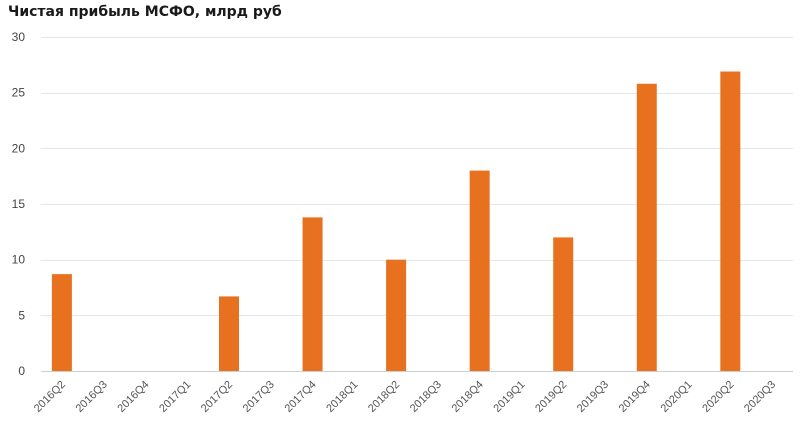 The width and height of the screenshot is (803, 426). Describe the element at coordinates (509, 397) in the screenshot. I see `x-tick-label: 2019Q1` at that location.